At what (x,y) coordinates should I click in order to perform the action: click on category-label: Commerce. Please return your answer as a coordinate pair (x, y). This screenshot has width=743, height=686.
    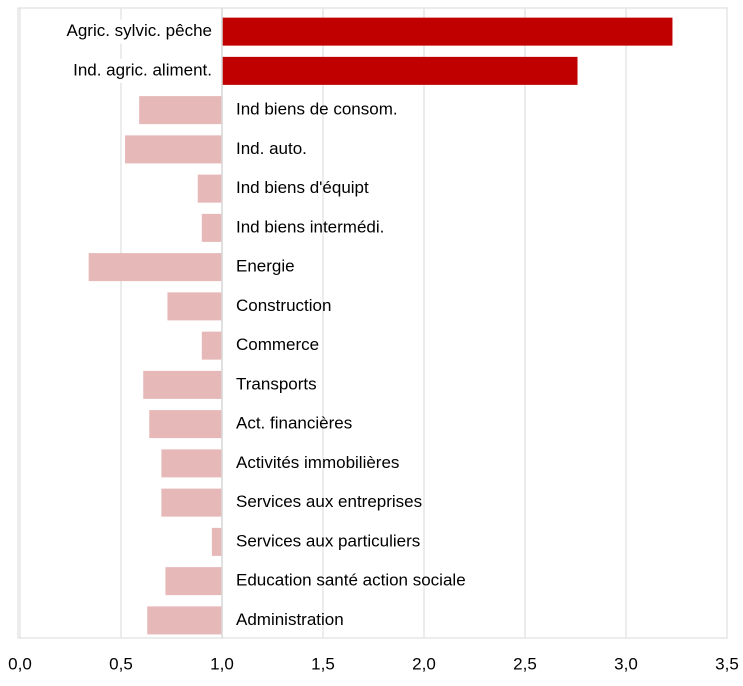
    Looking at the image, I should click on (277, 344).